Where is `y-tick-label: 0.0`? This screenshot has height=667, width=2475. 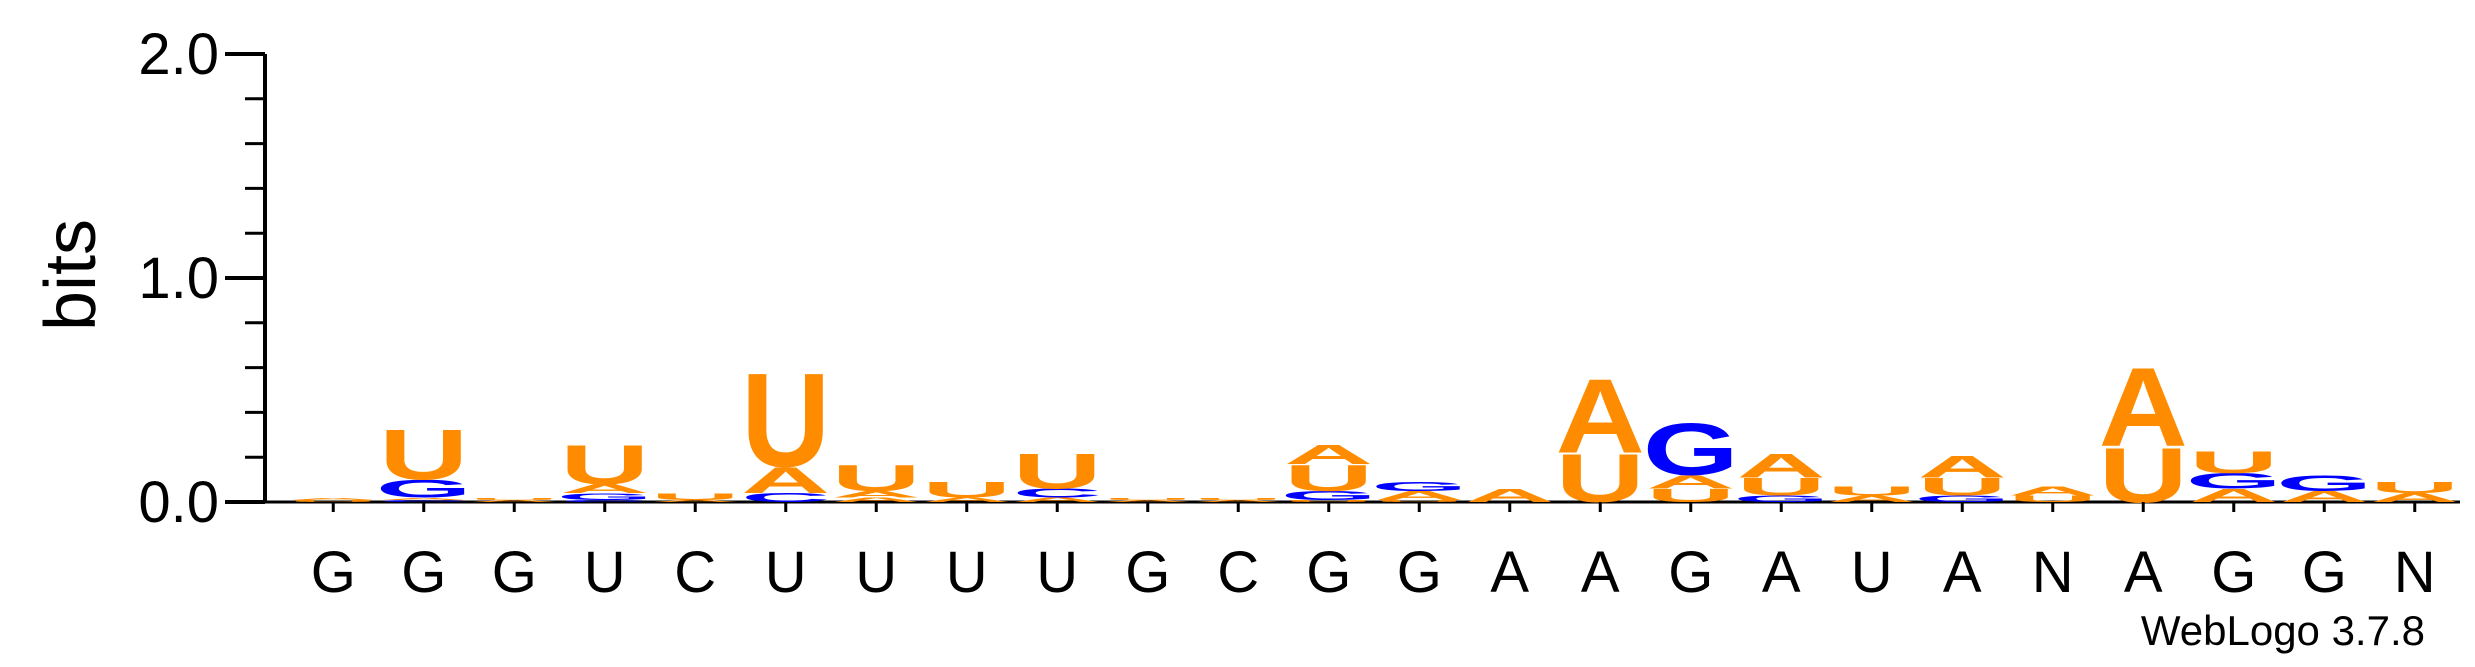
y-tick-label: 0.0 is located at coordinates (178, 502).